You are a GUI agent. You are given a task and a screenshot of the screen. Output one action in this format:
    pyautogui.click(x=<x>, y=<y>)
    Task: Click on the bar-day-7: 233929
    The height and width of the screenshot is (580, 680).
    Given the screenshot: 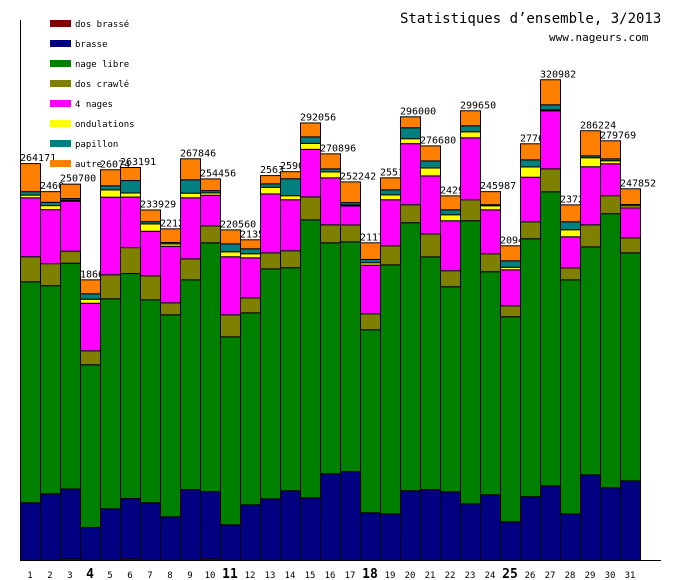 What is the action you would take?
    pyautogui.click(x=158, y=380)
    